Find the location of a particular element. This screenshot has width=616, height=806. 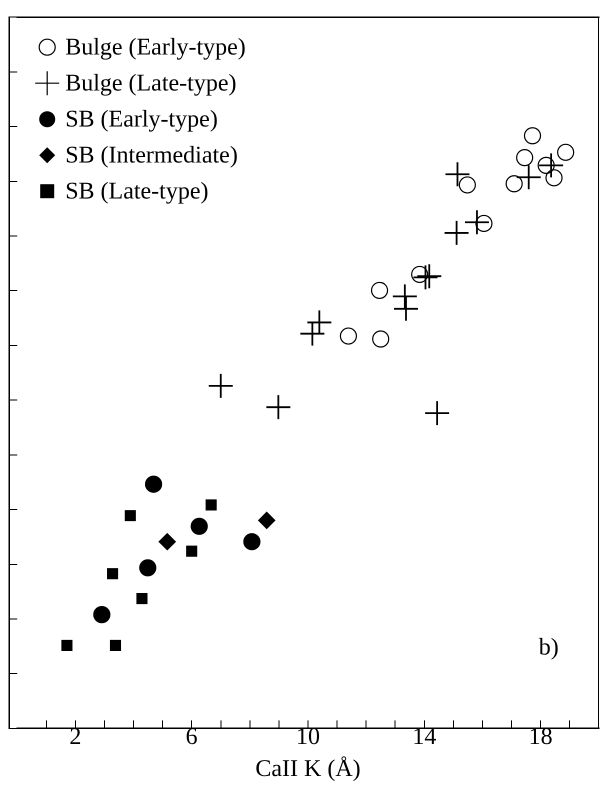

x-tick-label: 14 is located at coordinates (424, 737).